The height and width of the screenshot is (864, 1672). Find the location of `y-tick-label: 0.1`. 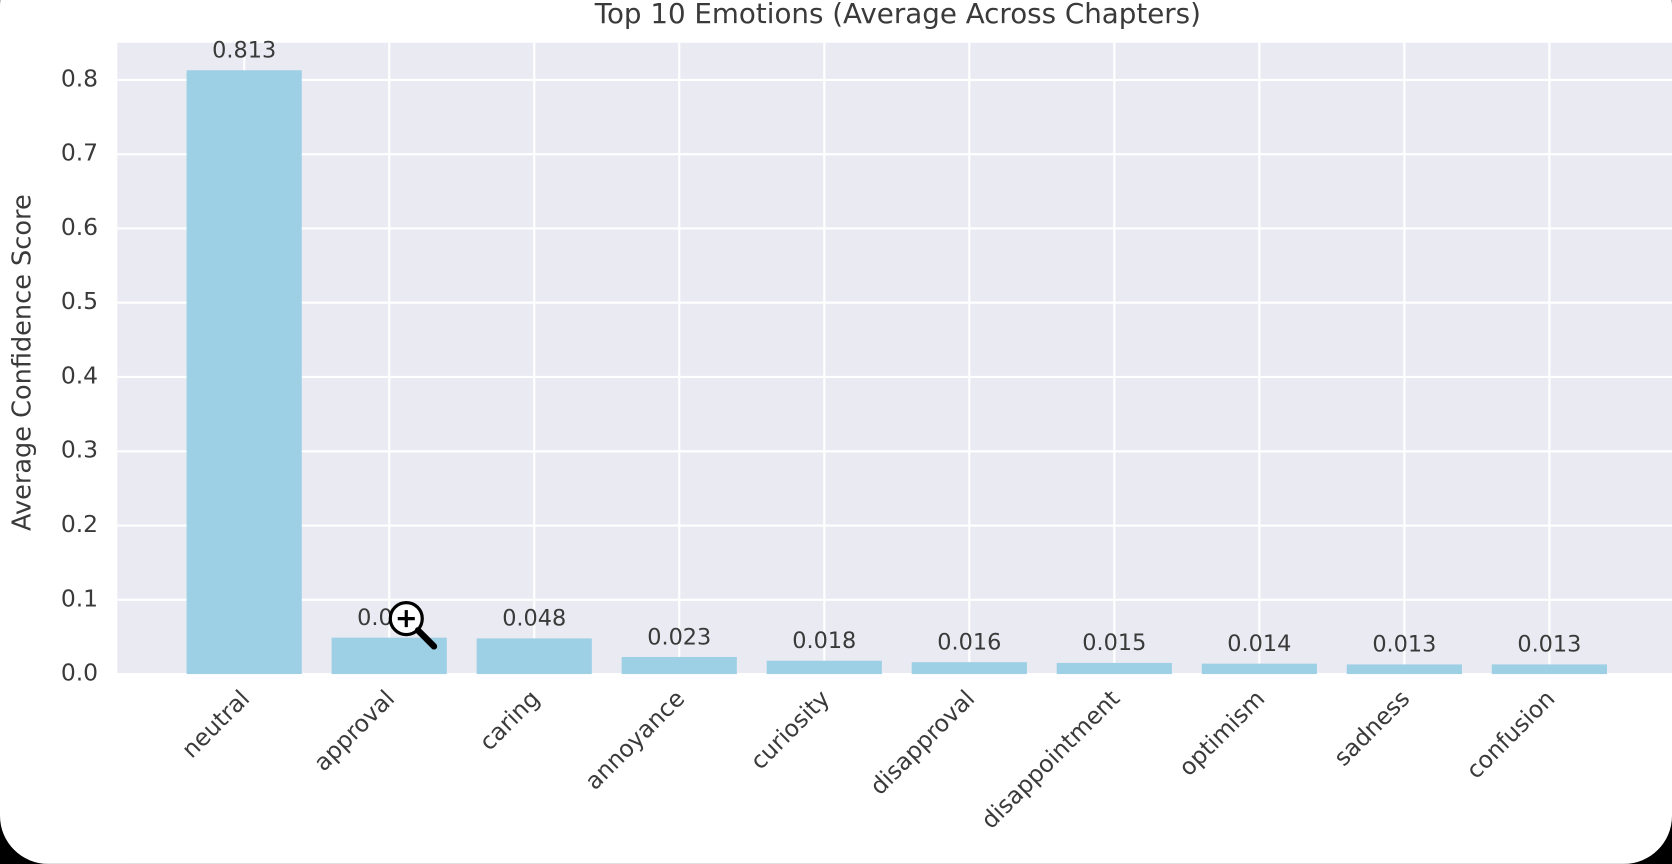

y-tick-label: 0.1 is located at coordinates (79, 598).